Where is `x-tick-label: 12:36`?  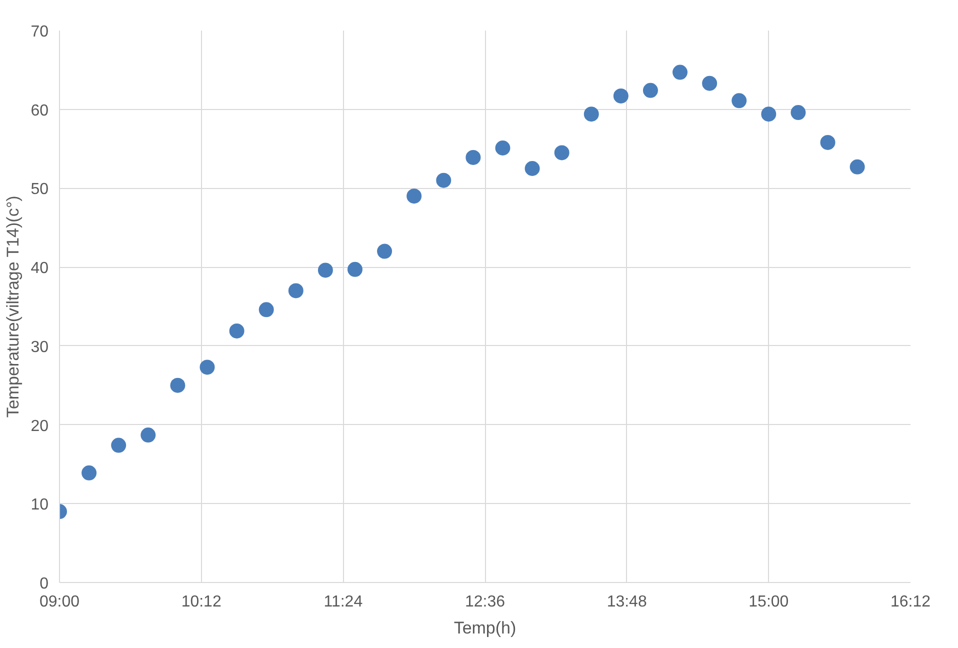 x-tick-label: 12:36 is located at coordinates (485, 602).